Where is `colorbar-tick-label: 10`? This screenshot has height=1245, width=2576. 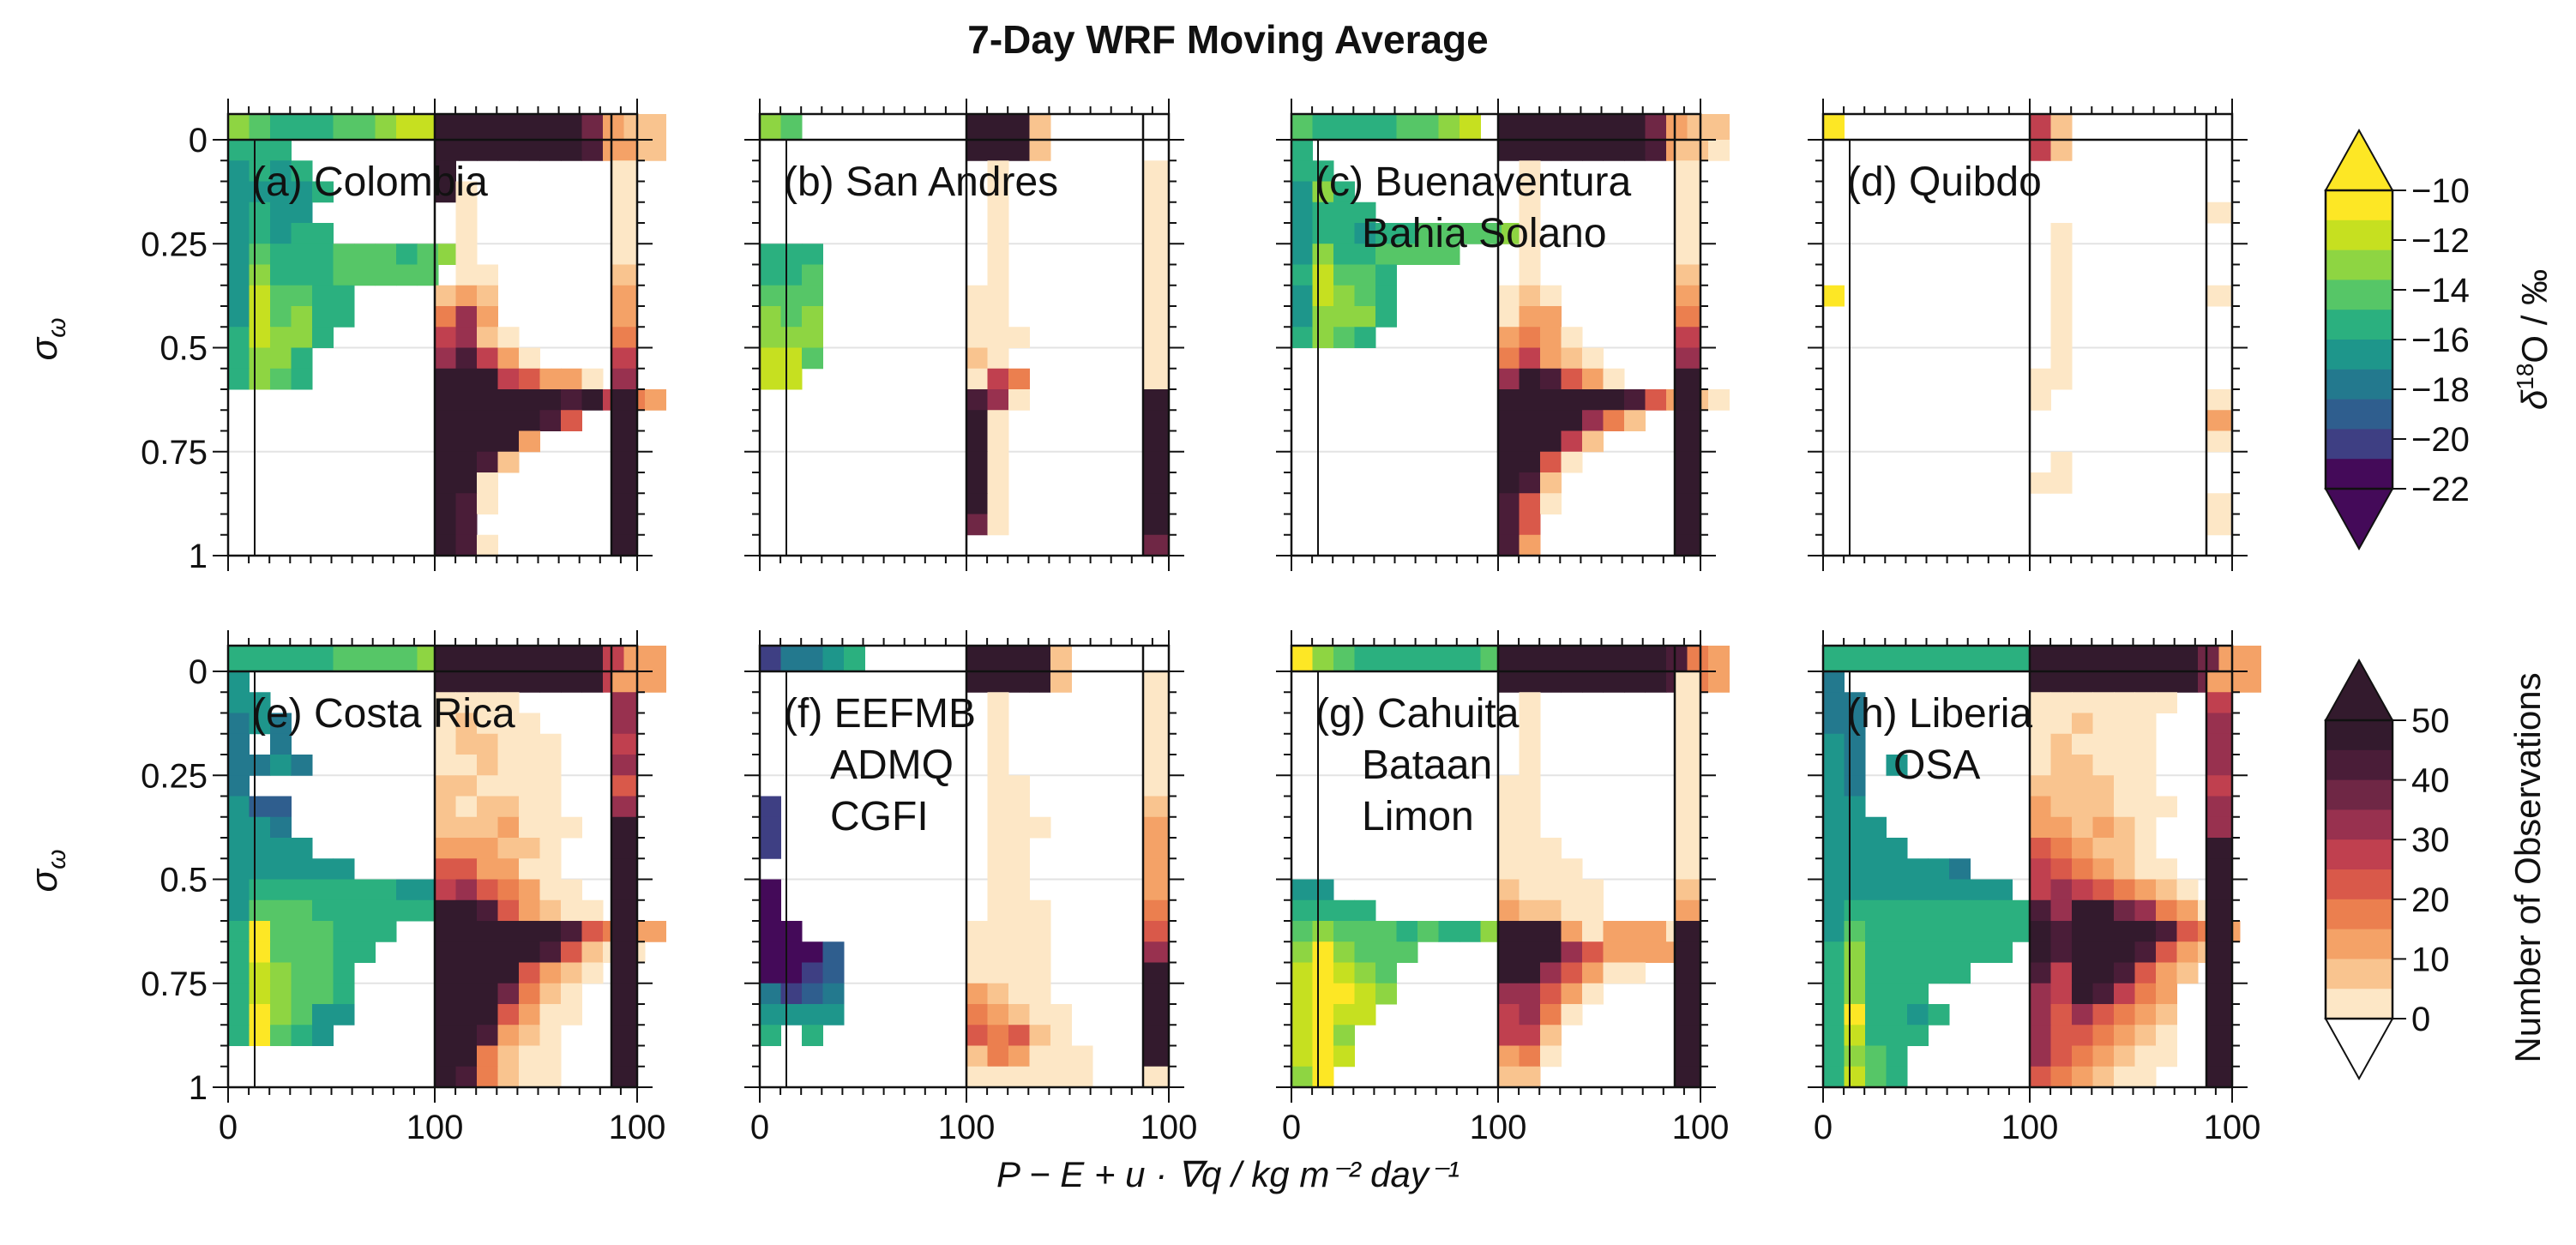 colorbar-tick-label: 10 is located at coordinates (2430, 959).